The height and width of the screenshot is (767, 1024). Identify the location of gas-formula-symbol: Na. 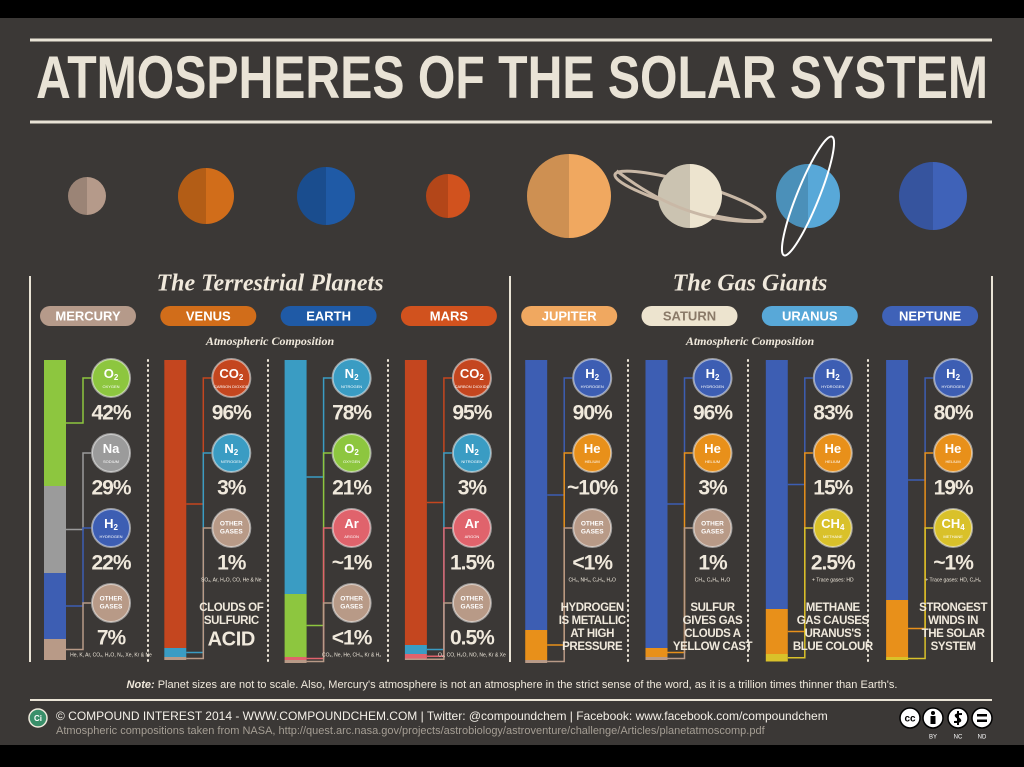
(111, 448).